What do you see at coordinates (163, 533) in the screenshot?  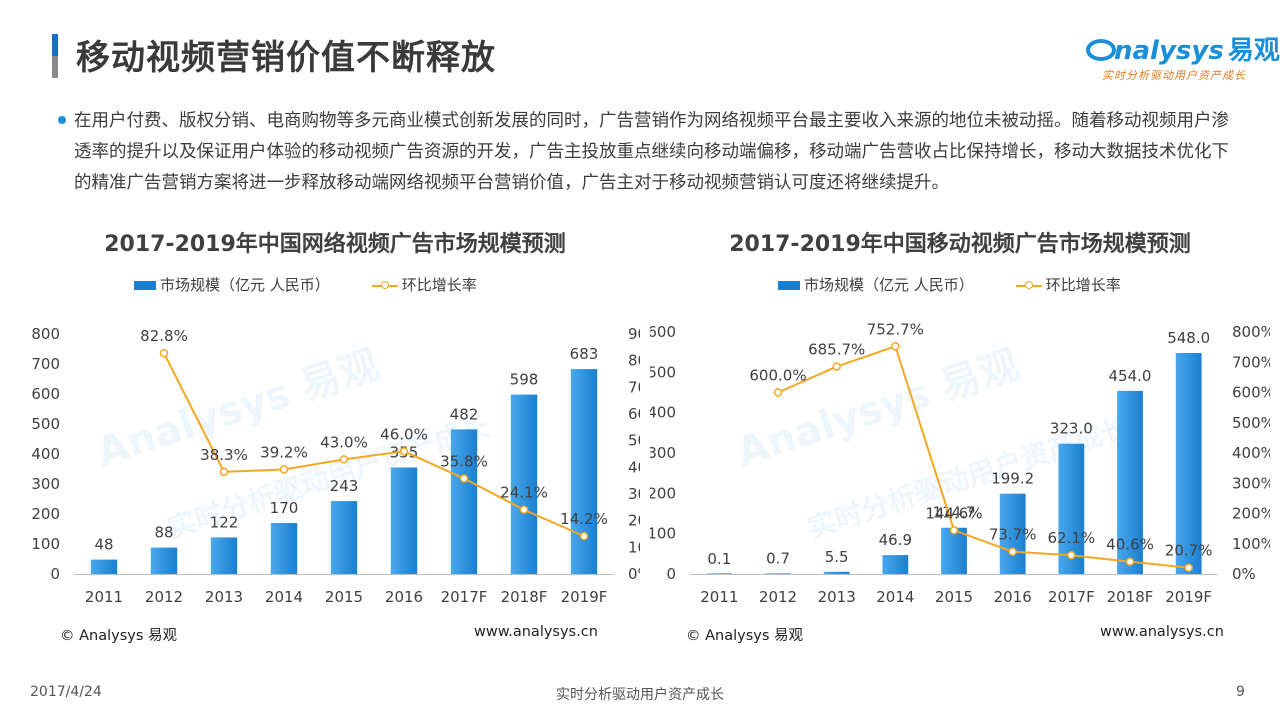 I see `bar-value-label: 88` at bounding box center [163, 533].